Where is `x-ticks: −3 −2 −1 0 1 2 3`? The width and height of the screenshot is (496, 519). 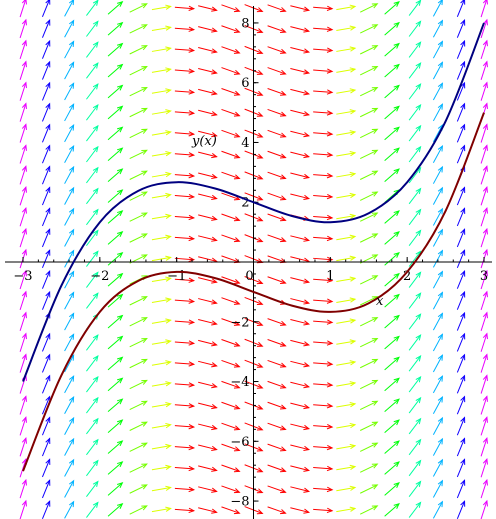 x-ticks: −3 −2 −1 0 1 2 3 is located at coordinates (250, 270).